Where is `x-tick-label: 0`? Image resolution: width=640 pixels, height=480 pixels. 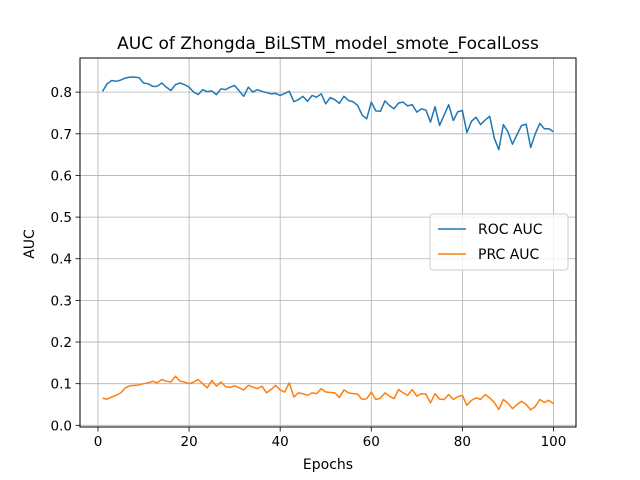 x-tick-label: 0 is located at coordinates (98, 442).